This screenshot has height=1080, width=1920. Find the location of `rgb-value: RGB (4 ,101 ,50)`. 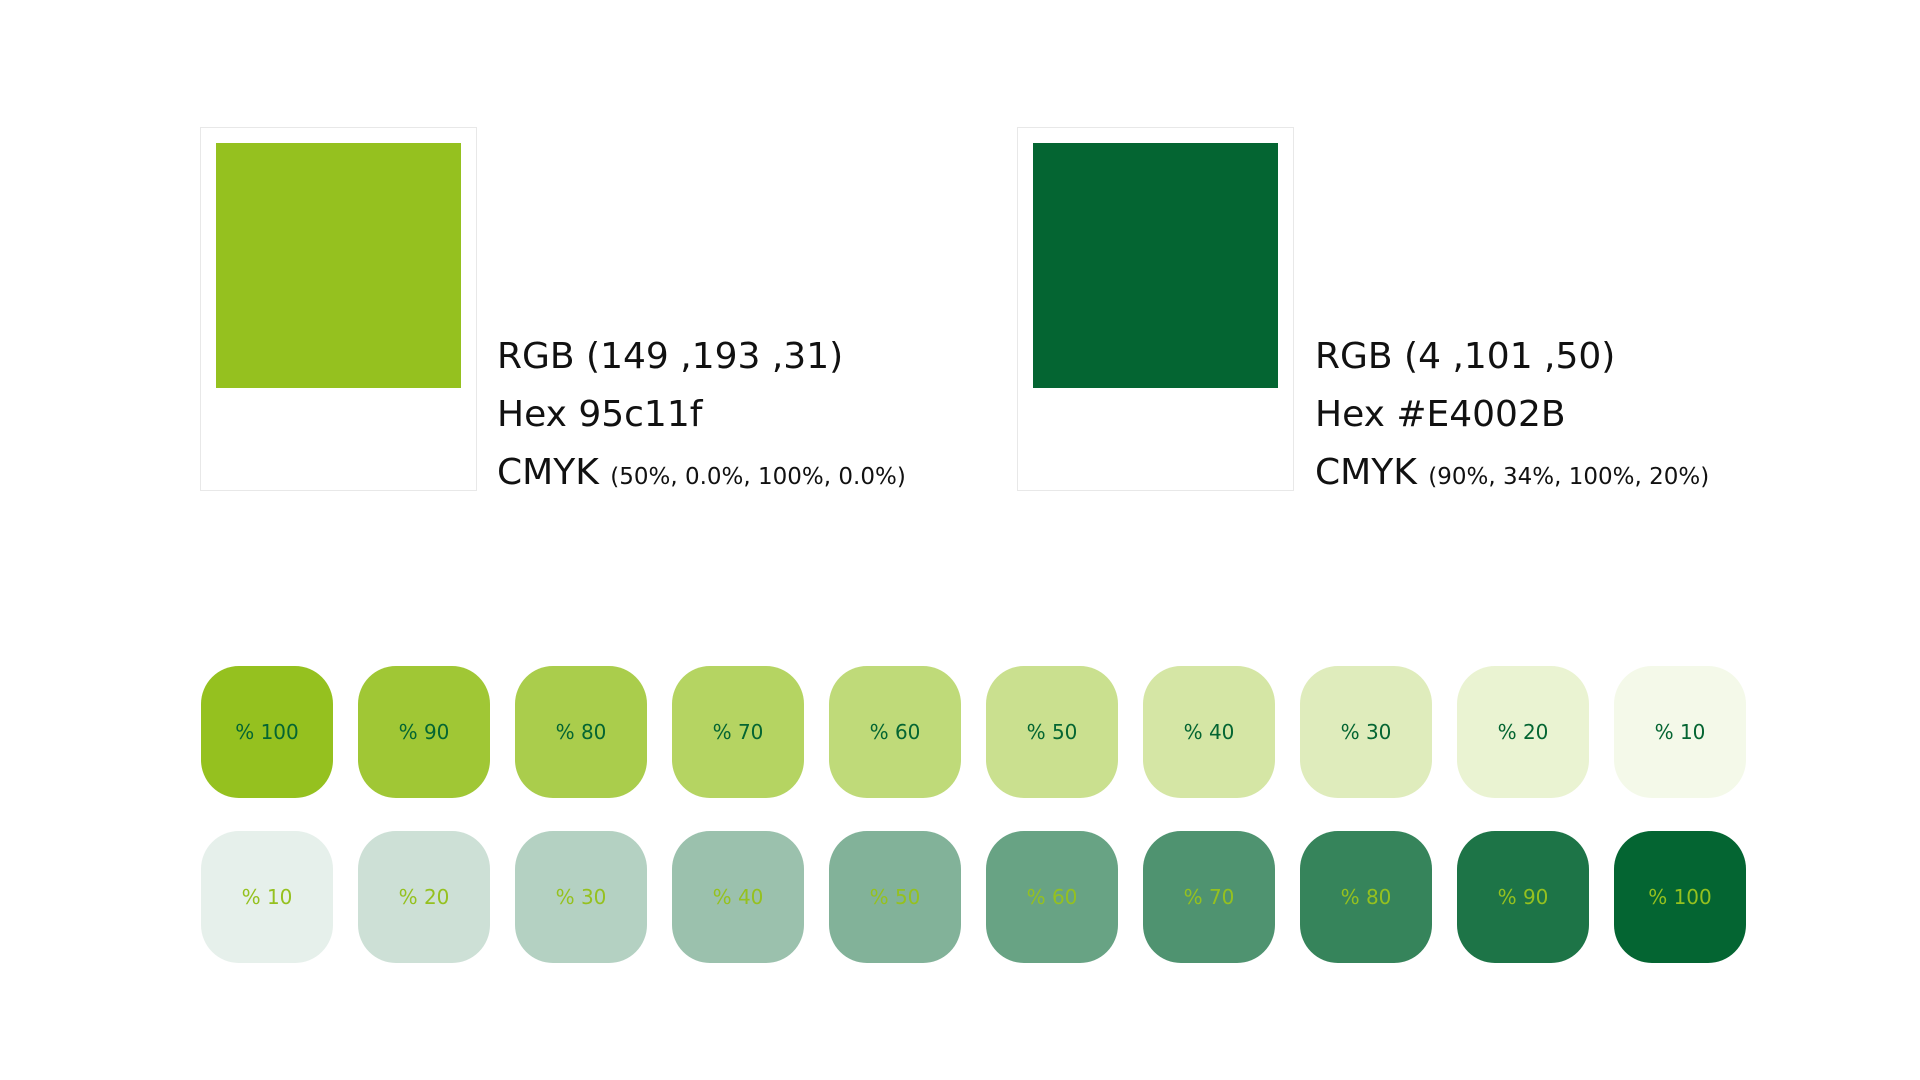

rgb-value: RGB (4 ,101 ,50) is located at coordinates (1465, 356).